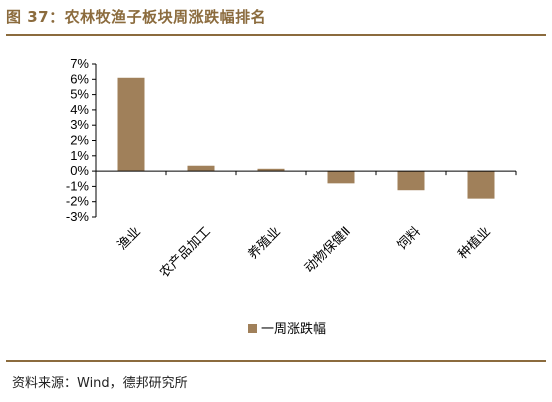  Describe the element at coordinates (328, 250) in the screenshot. I see `category-label: 动物保健Ⅱ` at that location.